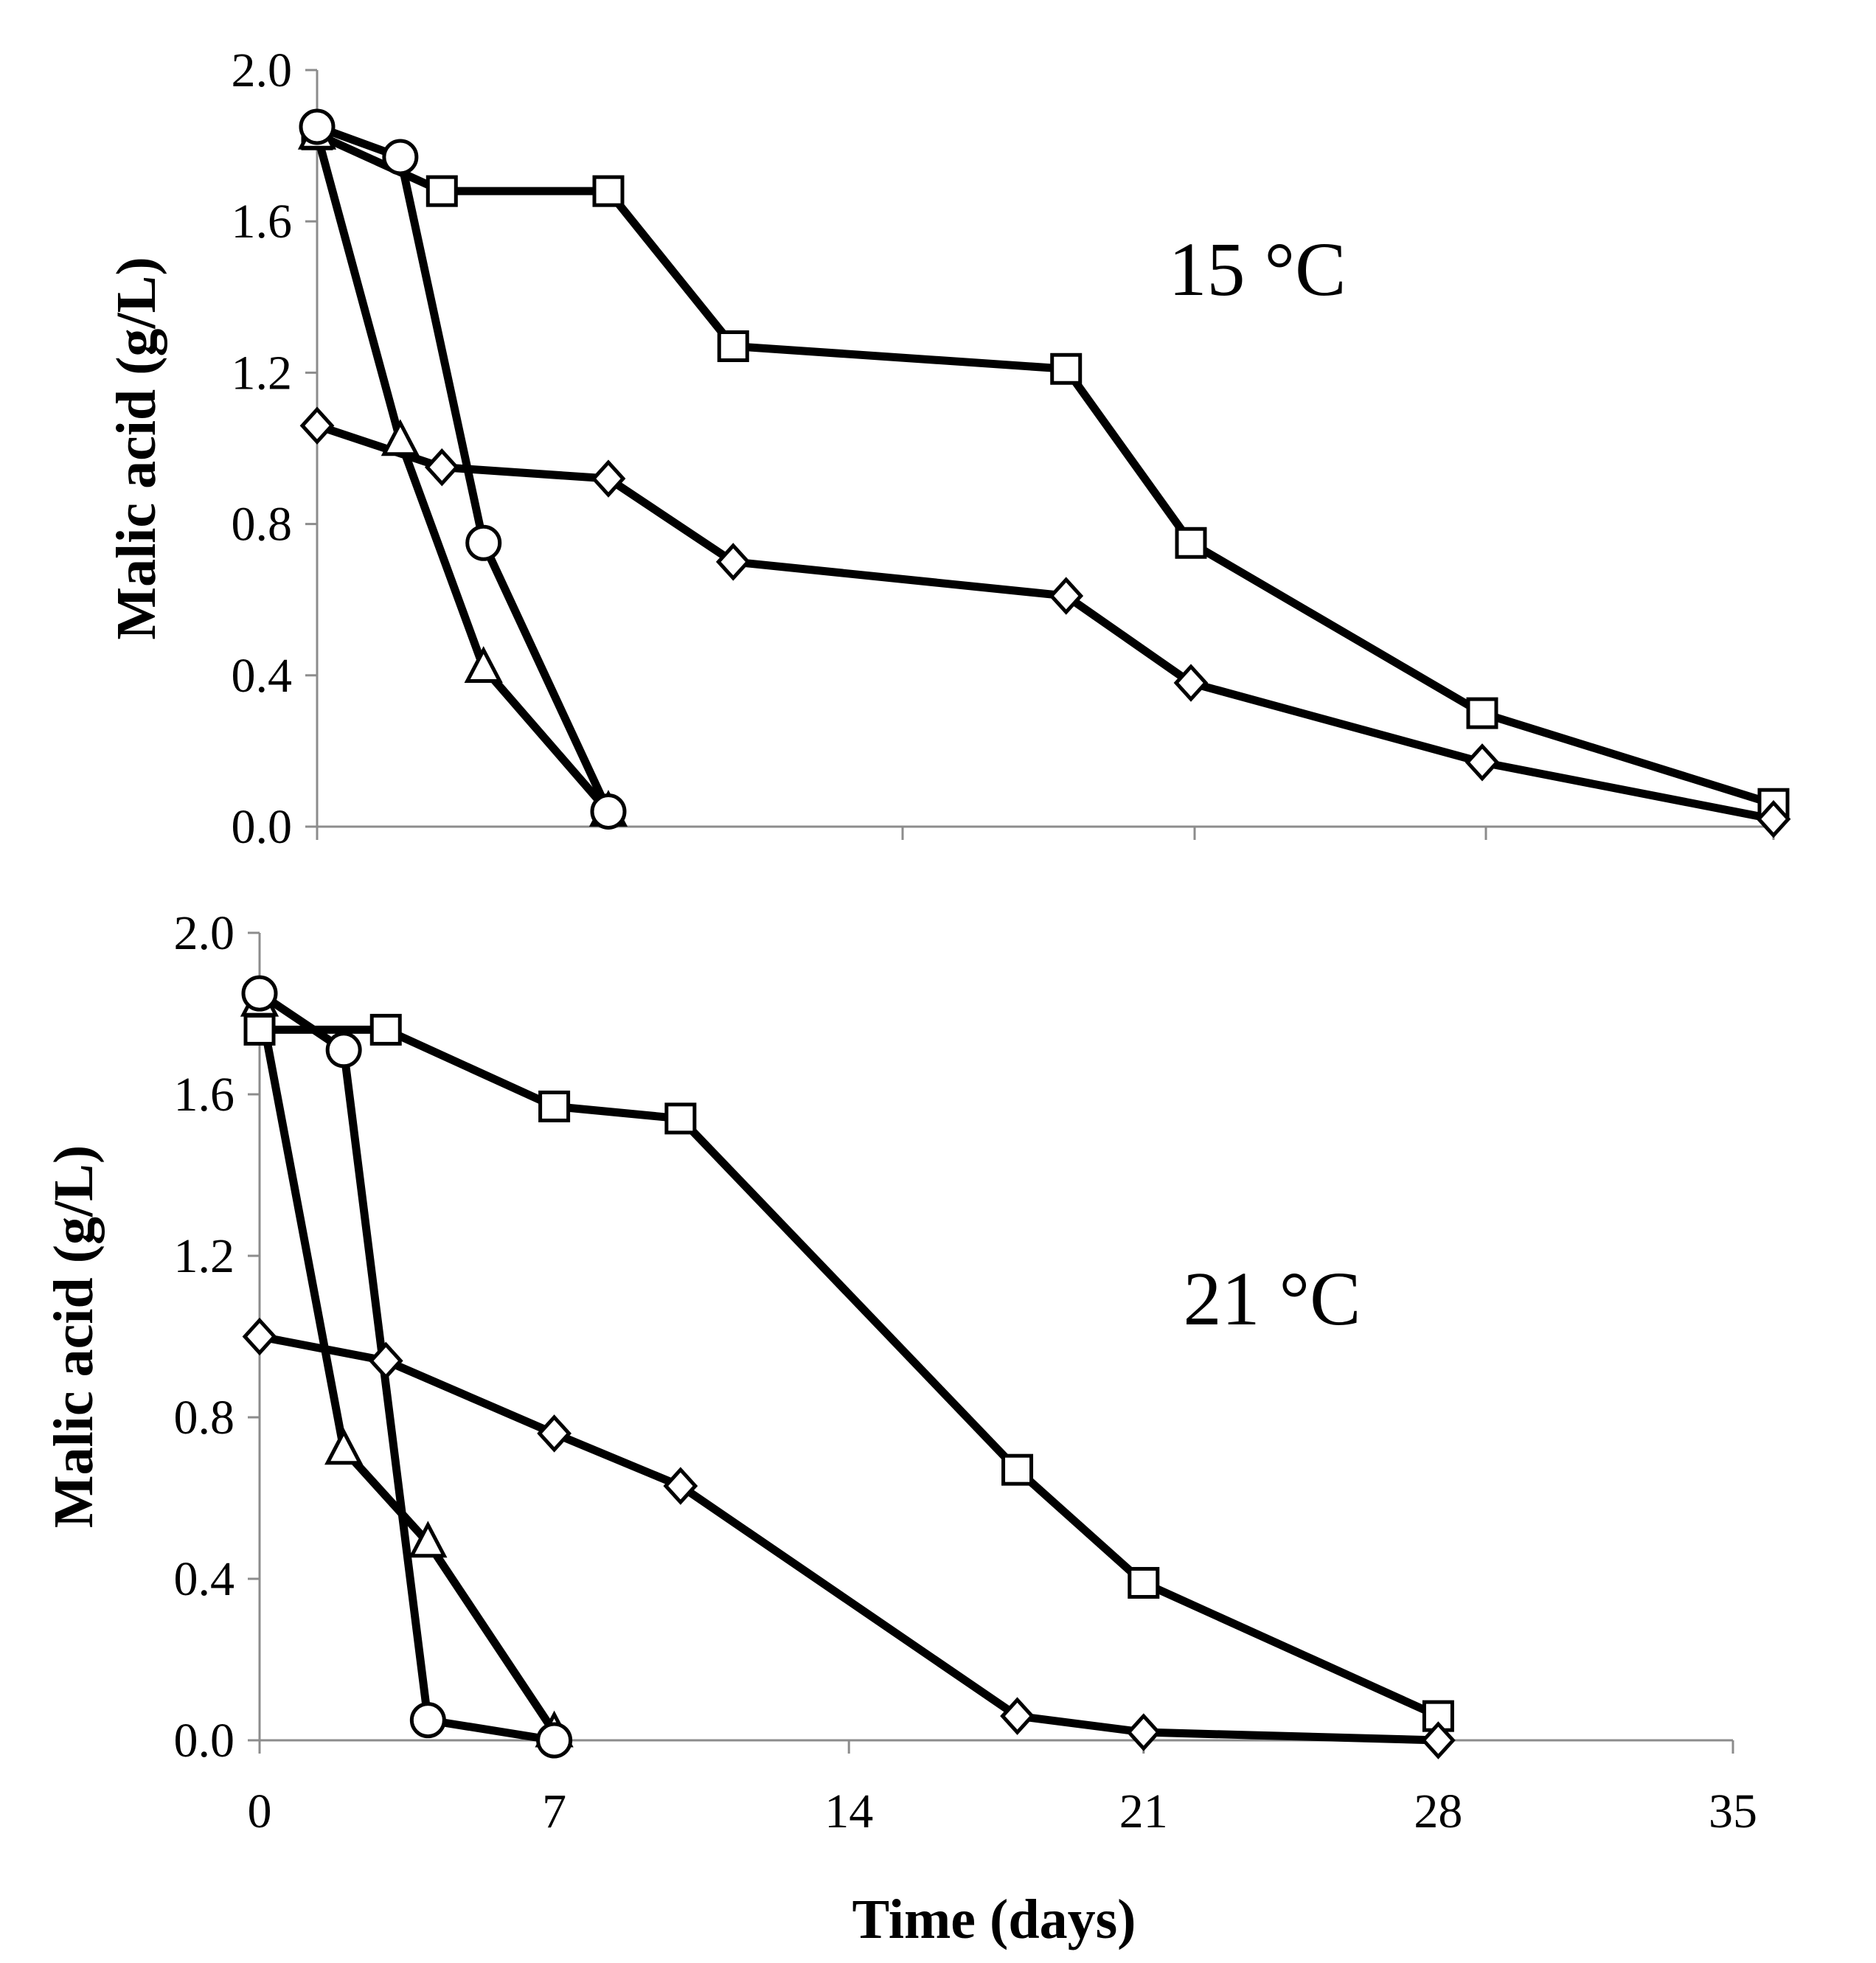  Describe the element at coordinates (994, 1919) in the screenshot. I see `x-axis-title: Time (days)` at that location.